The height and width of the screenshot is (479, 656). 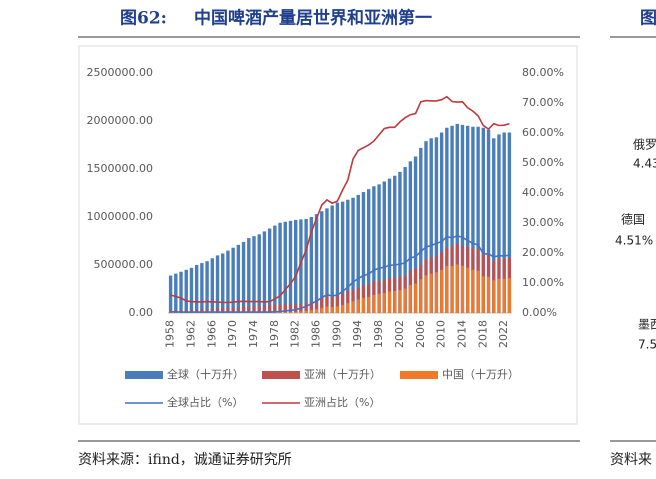 I want to click on side-title: 图, so click(x=648, y=19).